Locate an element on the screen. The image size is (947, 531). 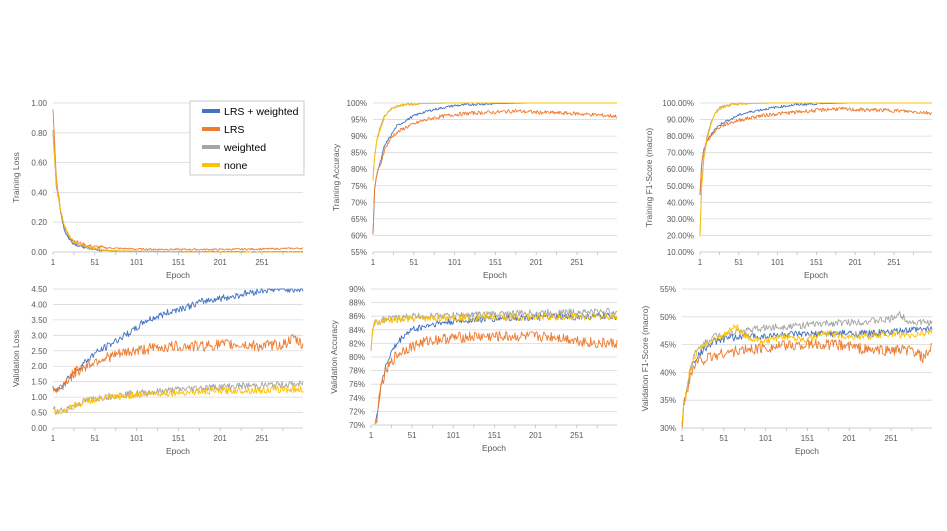
y-tick-label: 70.00% is located at coordinates (680, 153).